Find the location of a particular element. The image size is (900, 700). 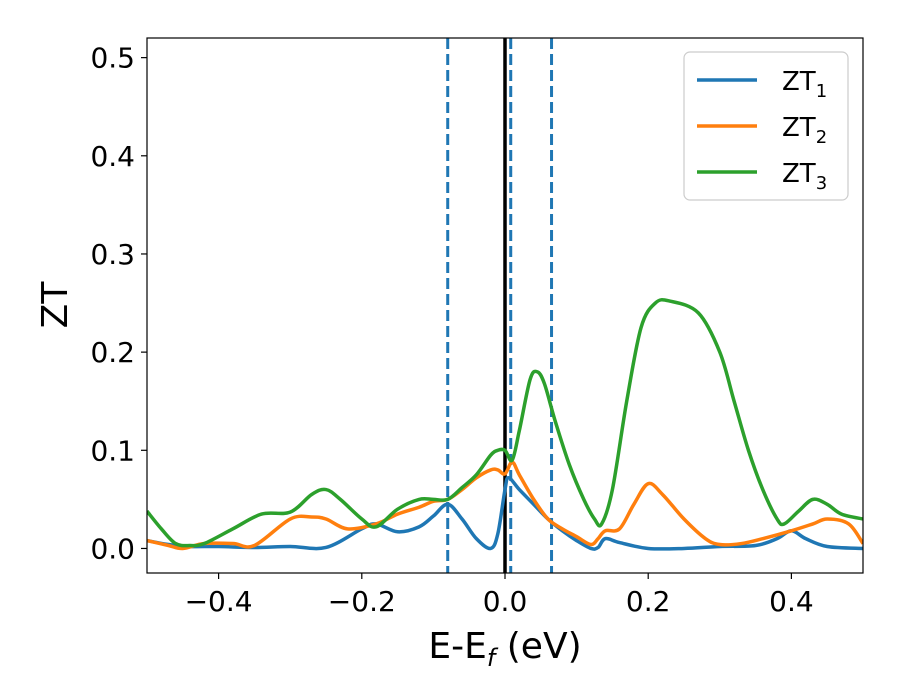

y-tick-label: 0.5 is located at coordinates (112, 58).